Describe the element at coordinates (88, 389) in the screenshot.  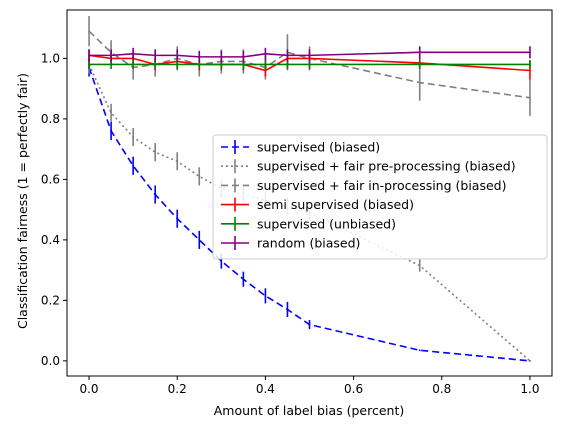
I see `x-tick-label: 0.0` at that location.